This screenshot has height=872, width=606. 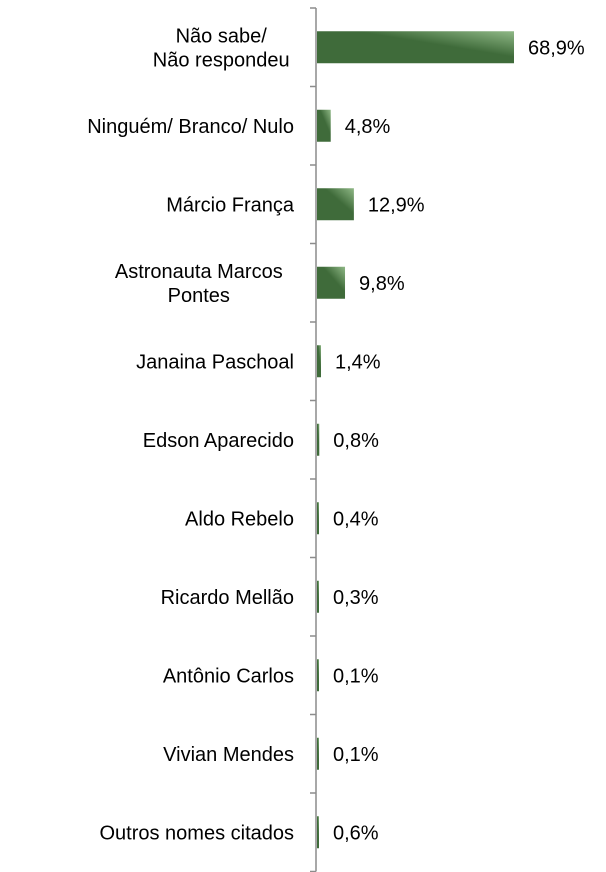 What do you see at coordinates (313, 439) in the screenshot?
I see `category-axis` at bounding box center [313, 439].